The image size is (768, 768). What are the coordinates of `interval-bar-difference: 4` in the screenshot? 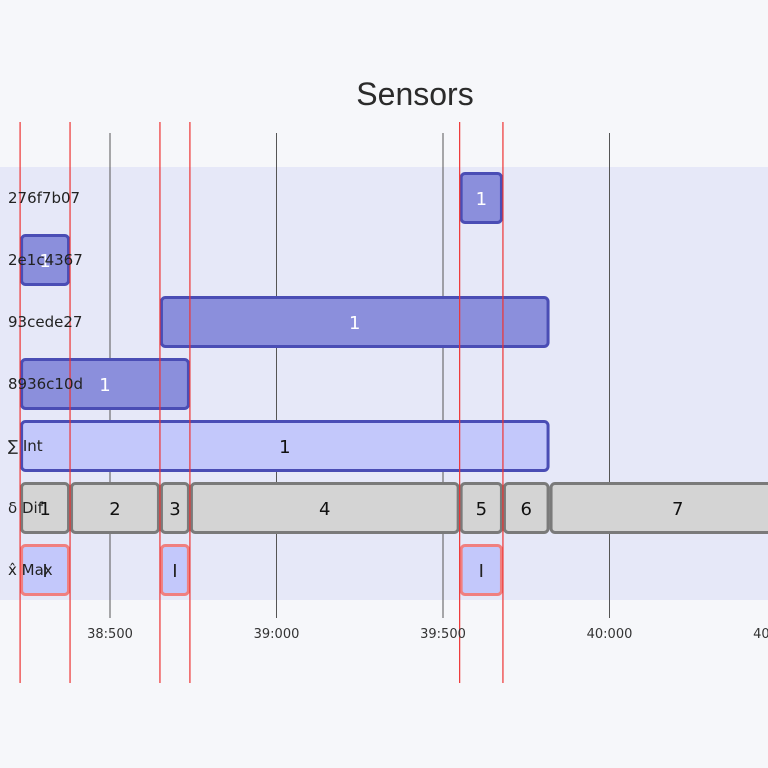 It's located at (324, 508).